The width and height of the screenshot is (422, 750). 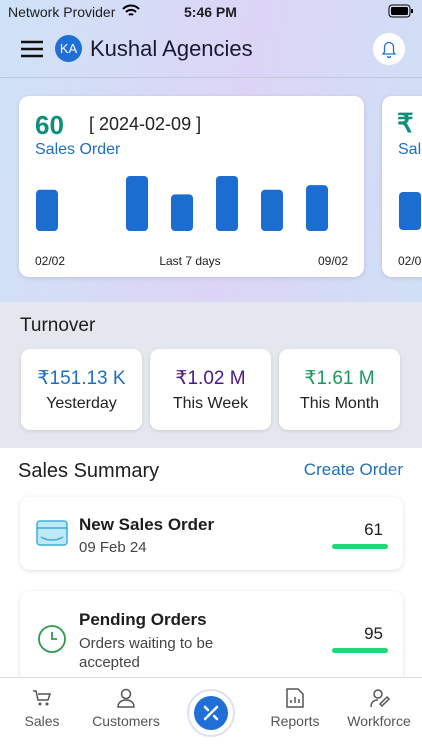 What do you see at coordinates (126, 698) in the screenshot?
I see `customers-icon` at bounding box center [126, 698].